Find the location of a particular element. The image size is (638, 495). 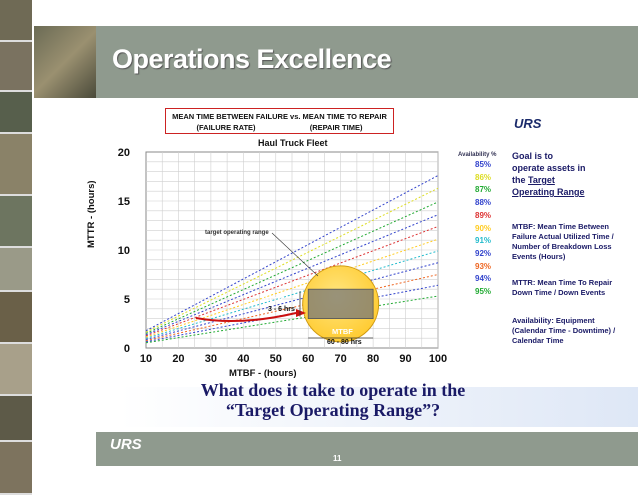

photo-strip is located at coordinates (16, 247).